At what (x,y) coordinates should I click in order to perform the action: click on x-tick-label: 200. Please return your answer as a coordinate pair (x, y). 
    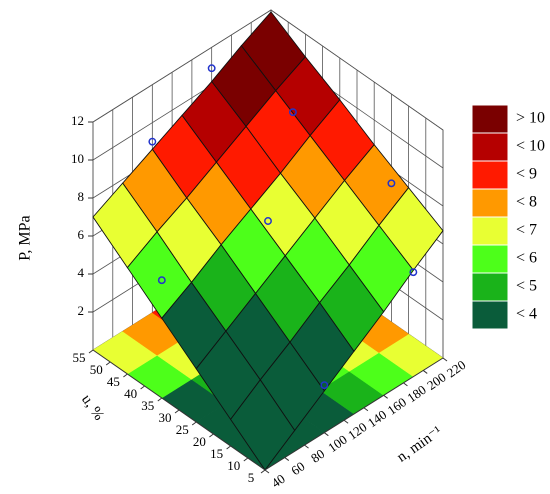
    Looking at the image, I should click on (436, 380).